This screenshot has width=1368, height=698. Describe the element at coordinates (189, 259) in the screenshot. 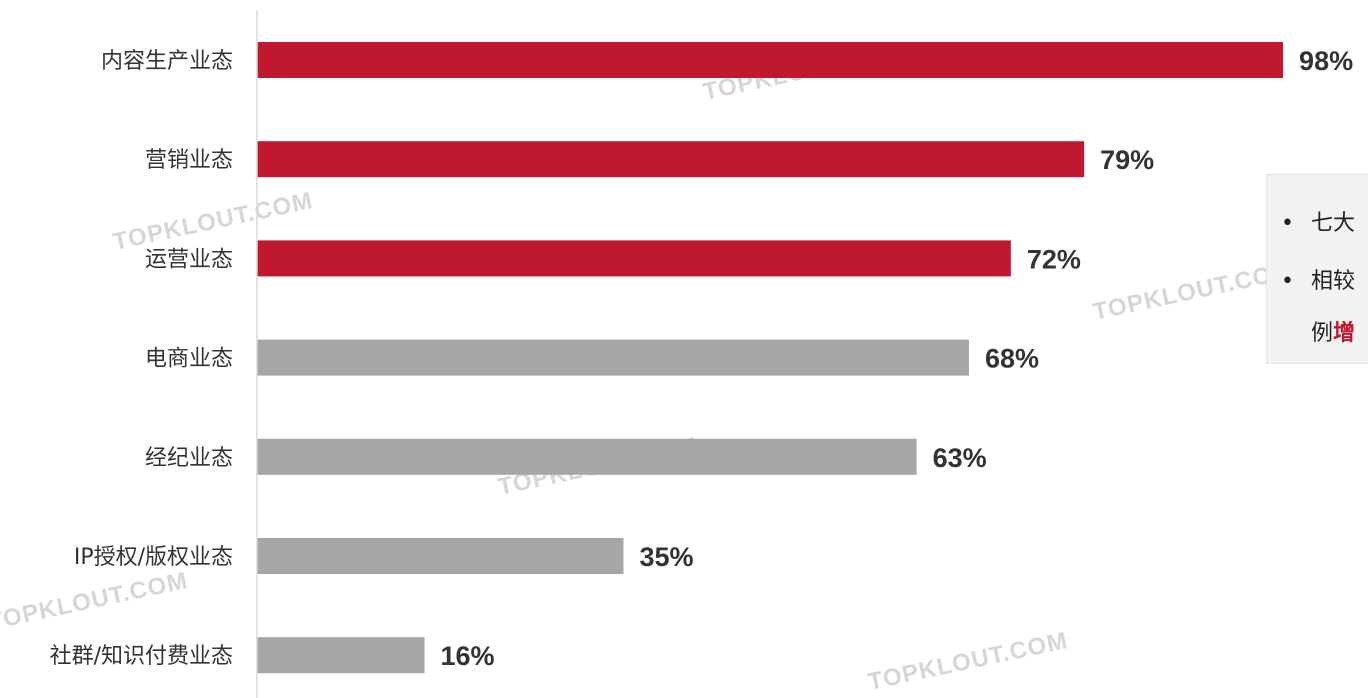

I see `category-label: 运营业态` at that location.